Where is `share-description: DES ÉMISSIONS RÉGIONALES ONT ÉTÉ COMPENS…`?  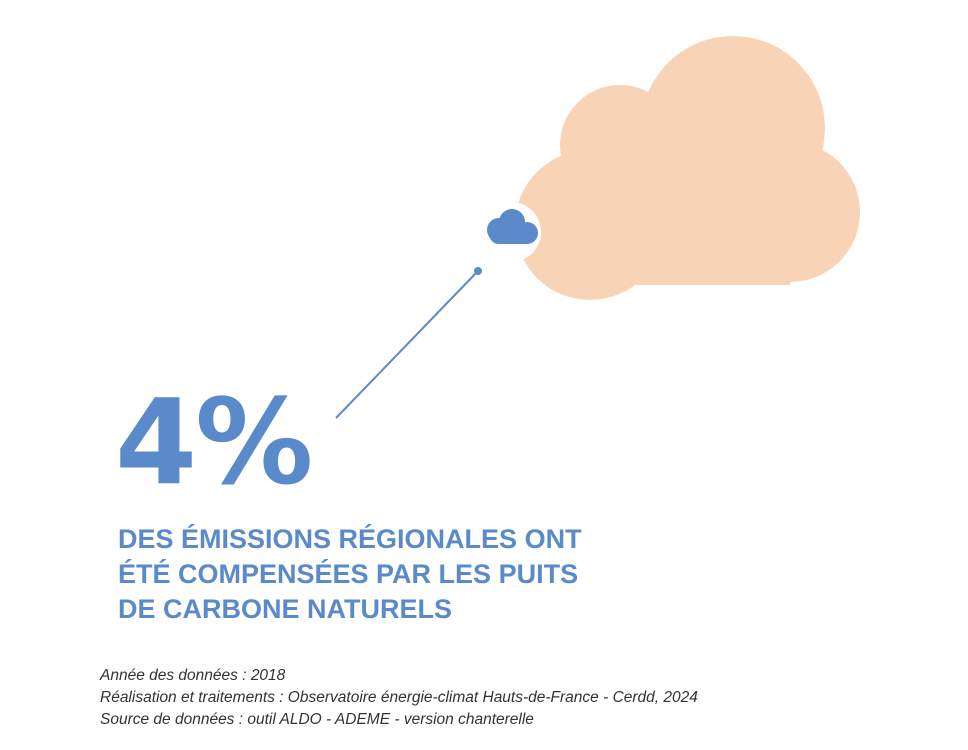
share-description: DES ÉMISSIONS RÉGIONALES ONT ÉTÉ COMPENS… is located at coordinates (398, 574).